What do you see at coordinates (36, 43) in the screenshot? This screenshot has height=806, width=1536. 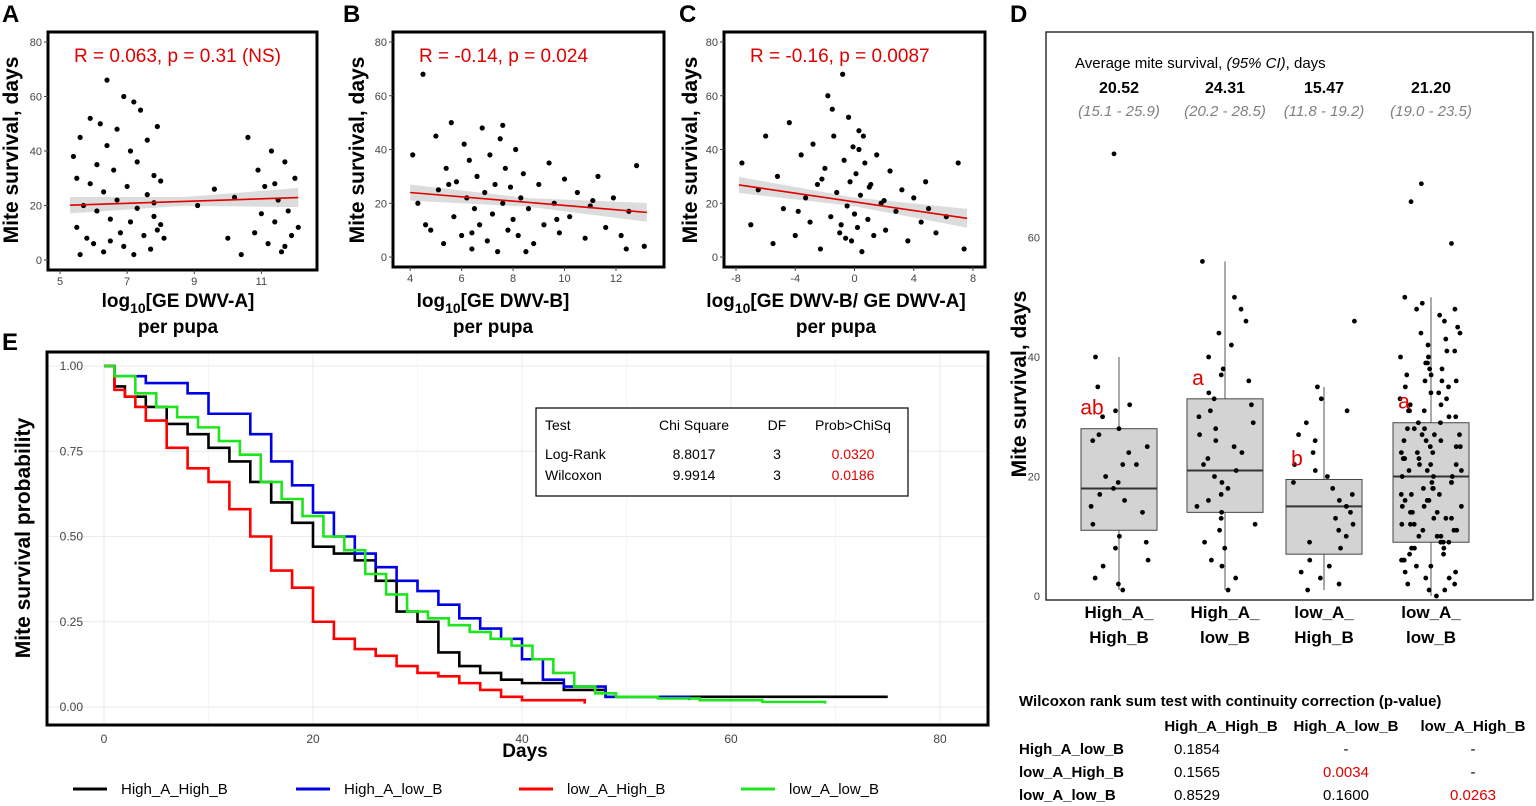 I see `y-tick-label: 80` at bounding box center [36, 43].